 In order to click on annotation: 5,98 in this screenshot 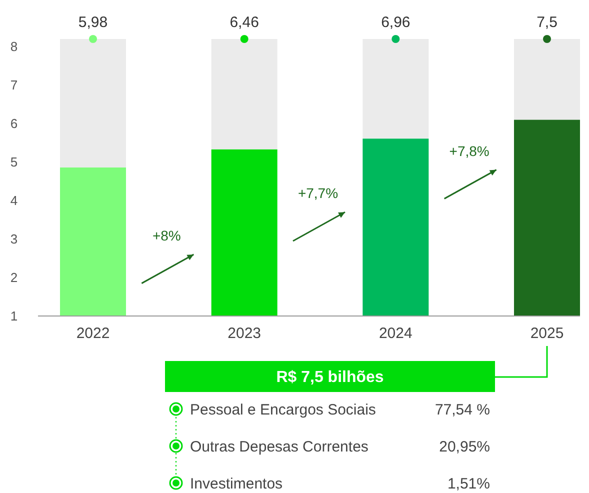, I will do `click(93, 22)`.